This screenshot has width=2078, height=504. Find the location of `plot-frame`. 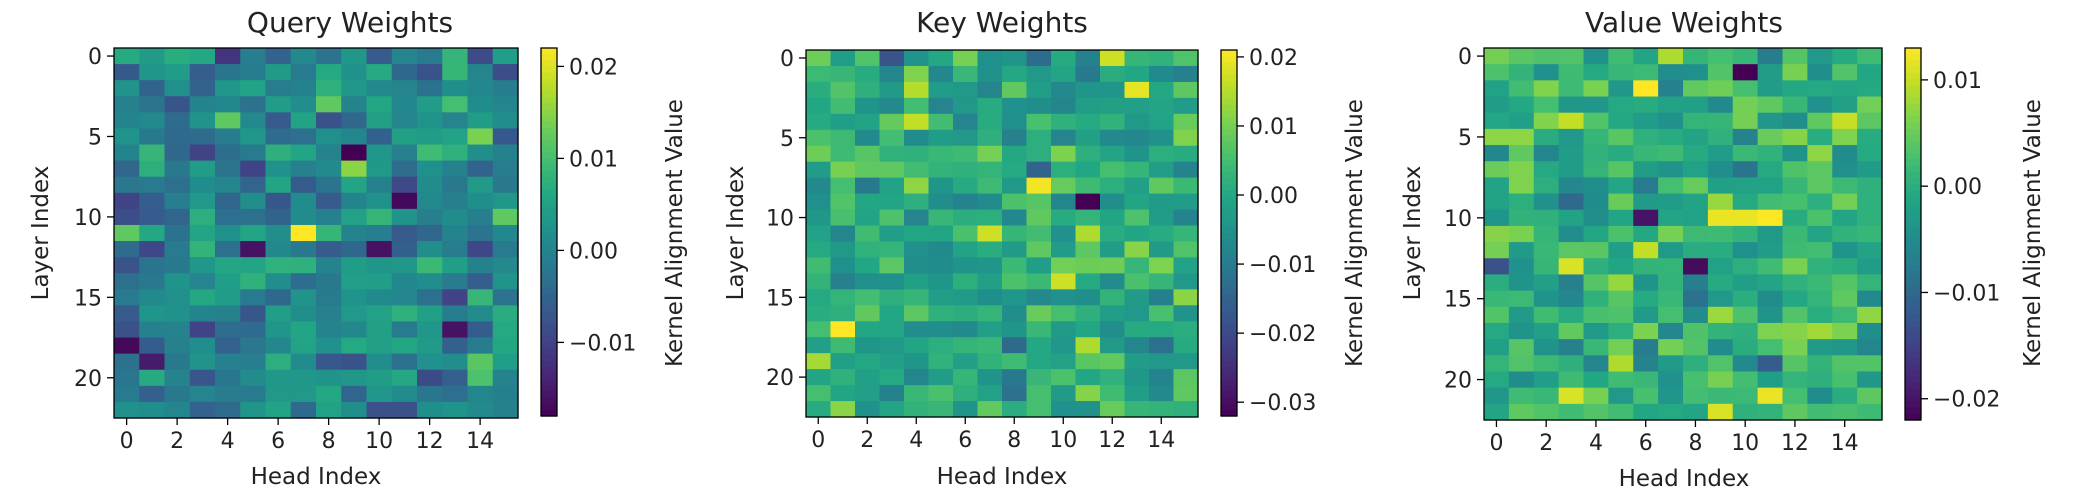

plot-frame is located at coordinates (1002, 233).